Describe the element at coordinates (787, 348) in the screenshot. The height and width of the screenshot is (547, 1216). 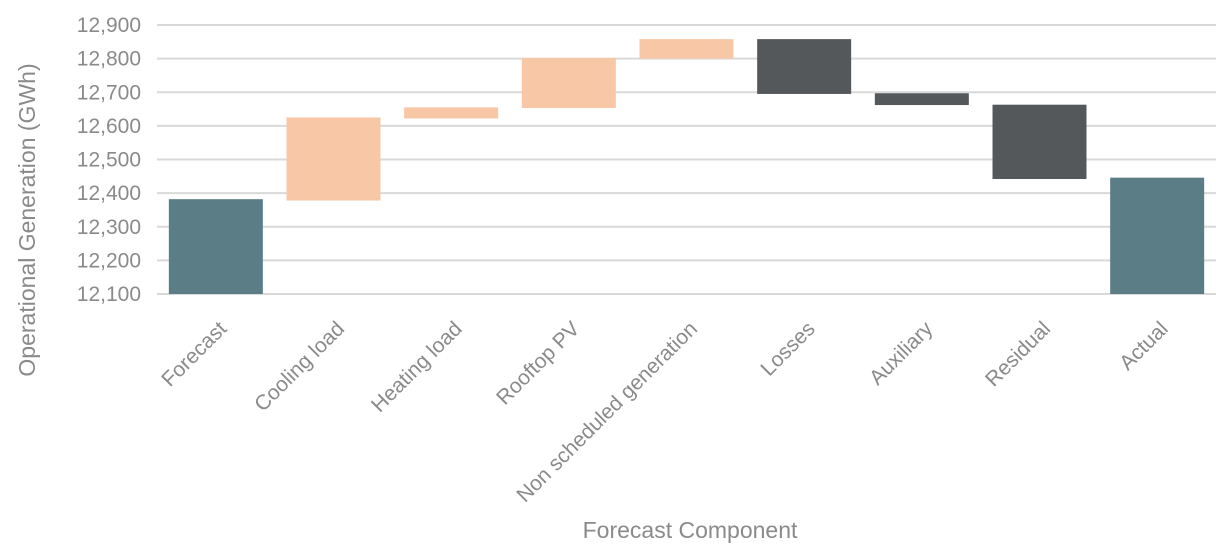
I see `x-tick-label: Losses` at that location.